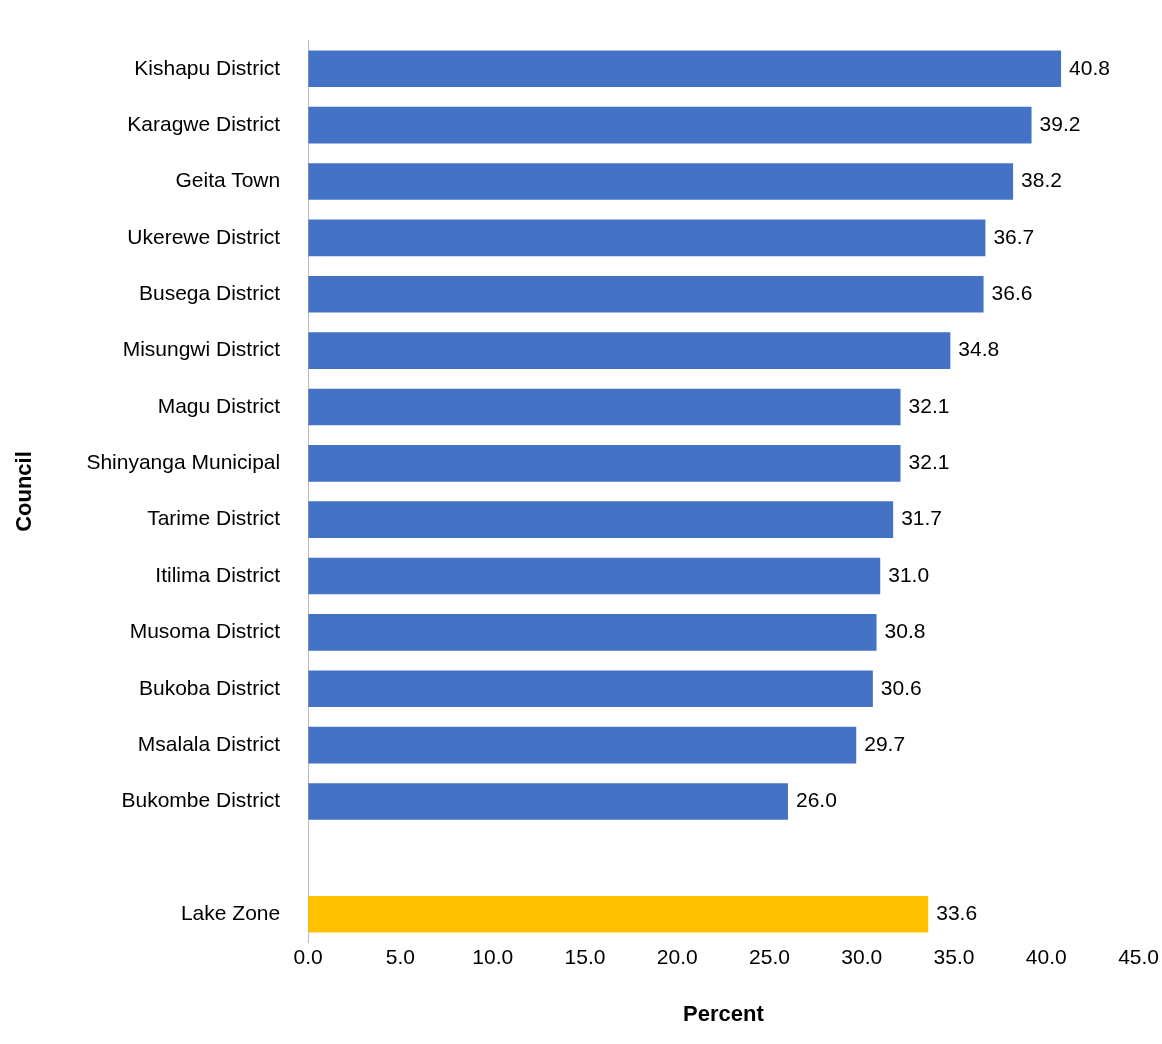  What do you see at coordinates (207, 67) in the screenshot?
I see `y-tick-label: Kishapu District` at bounding box center [207, 67].